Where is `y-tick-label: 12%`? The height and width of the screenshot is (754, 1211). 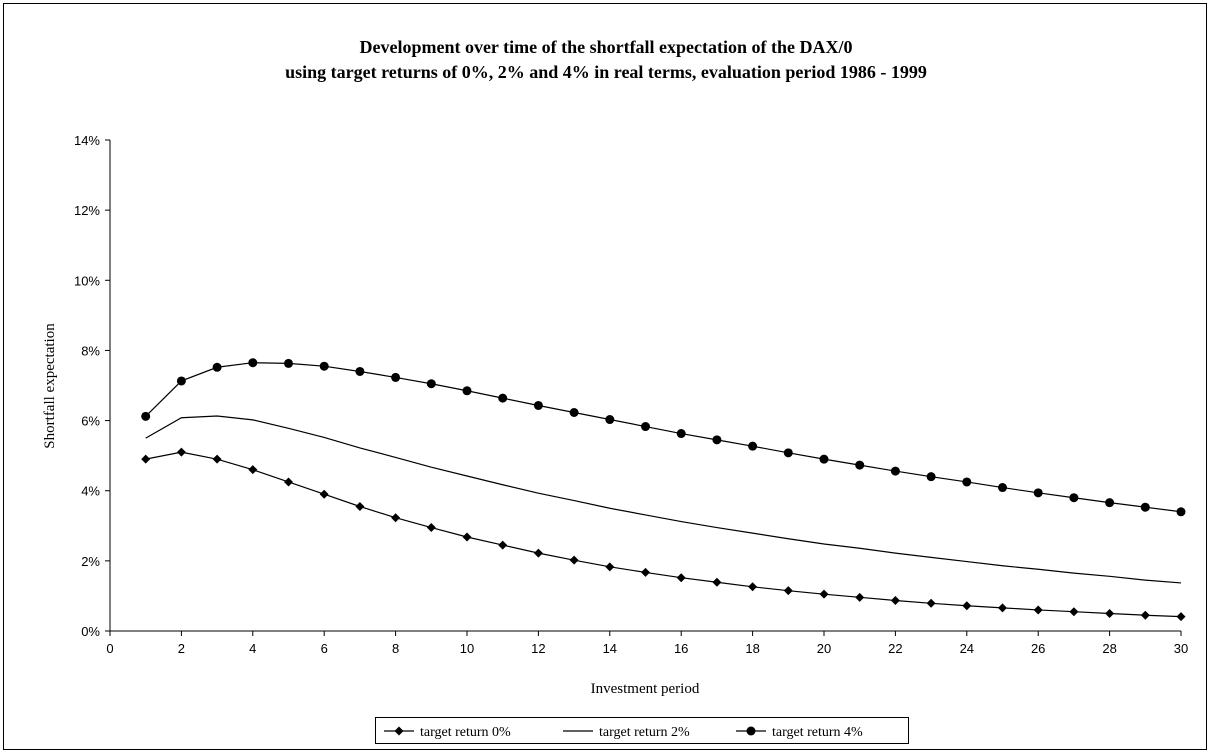
y-tick-label: 12% is located at coordinates (87, 210).